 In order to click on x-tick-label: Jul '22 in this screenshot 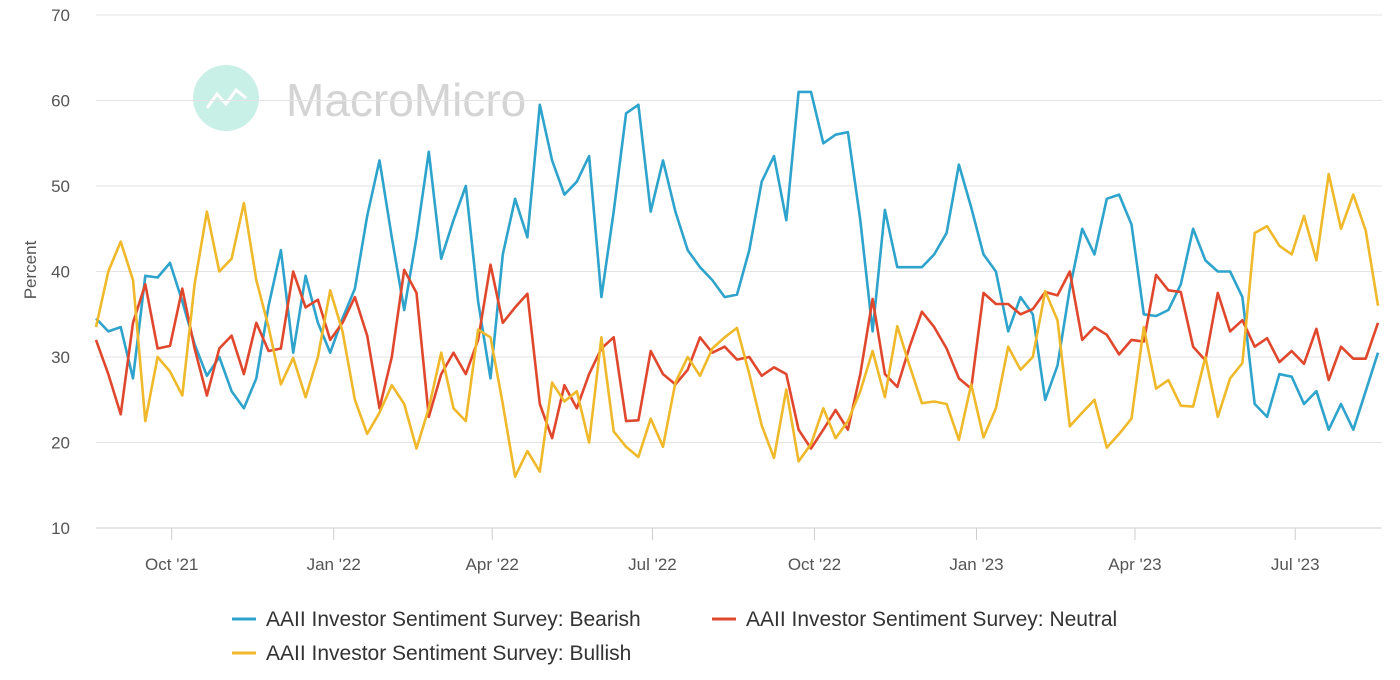, I will do `click(652, 564)`.